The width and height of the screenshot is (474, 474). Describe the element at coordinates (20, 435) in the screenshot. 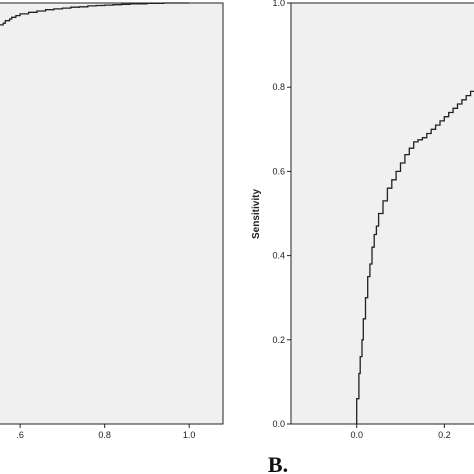

I see `panel-a-x-tick-label: .6` at that location.